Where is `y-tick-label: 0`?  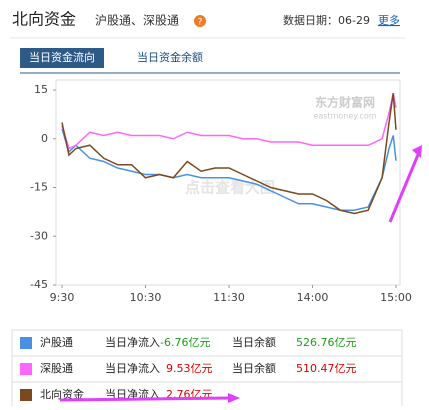
y-tick-label: 0 is located at coordinates (44, 138).